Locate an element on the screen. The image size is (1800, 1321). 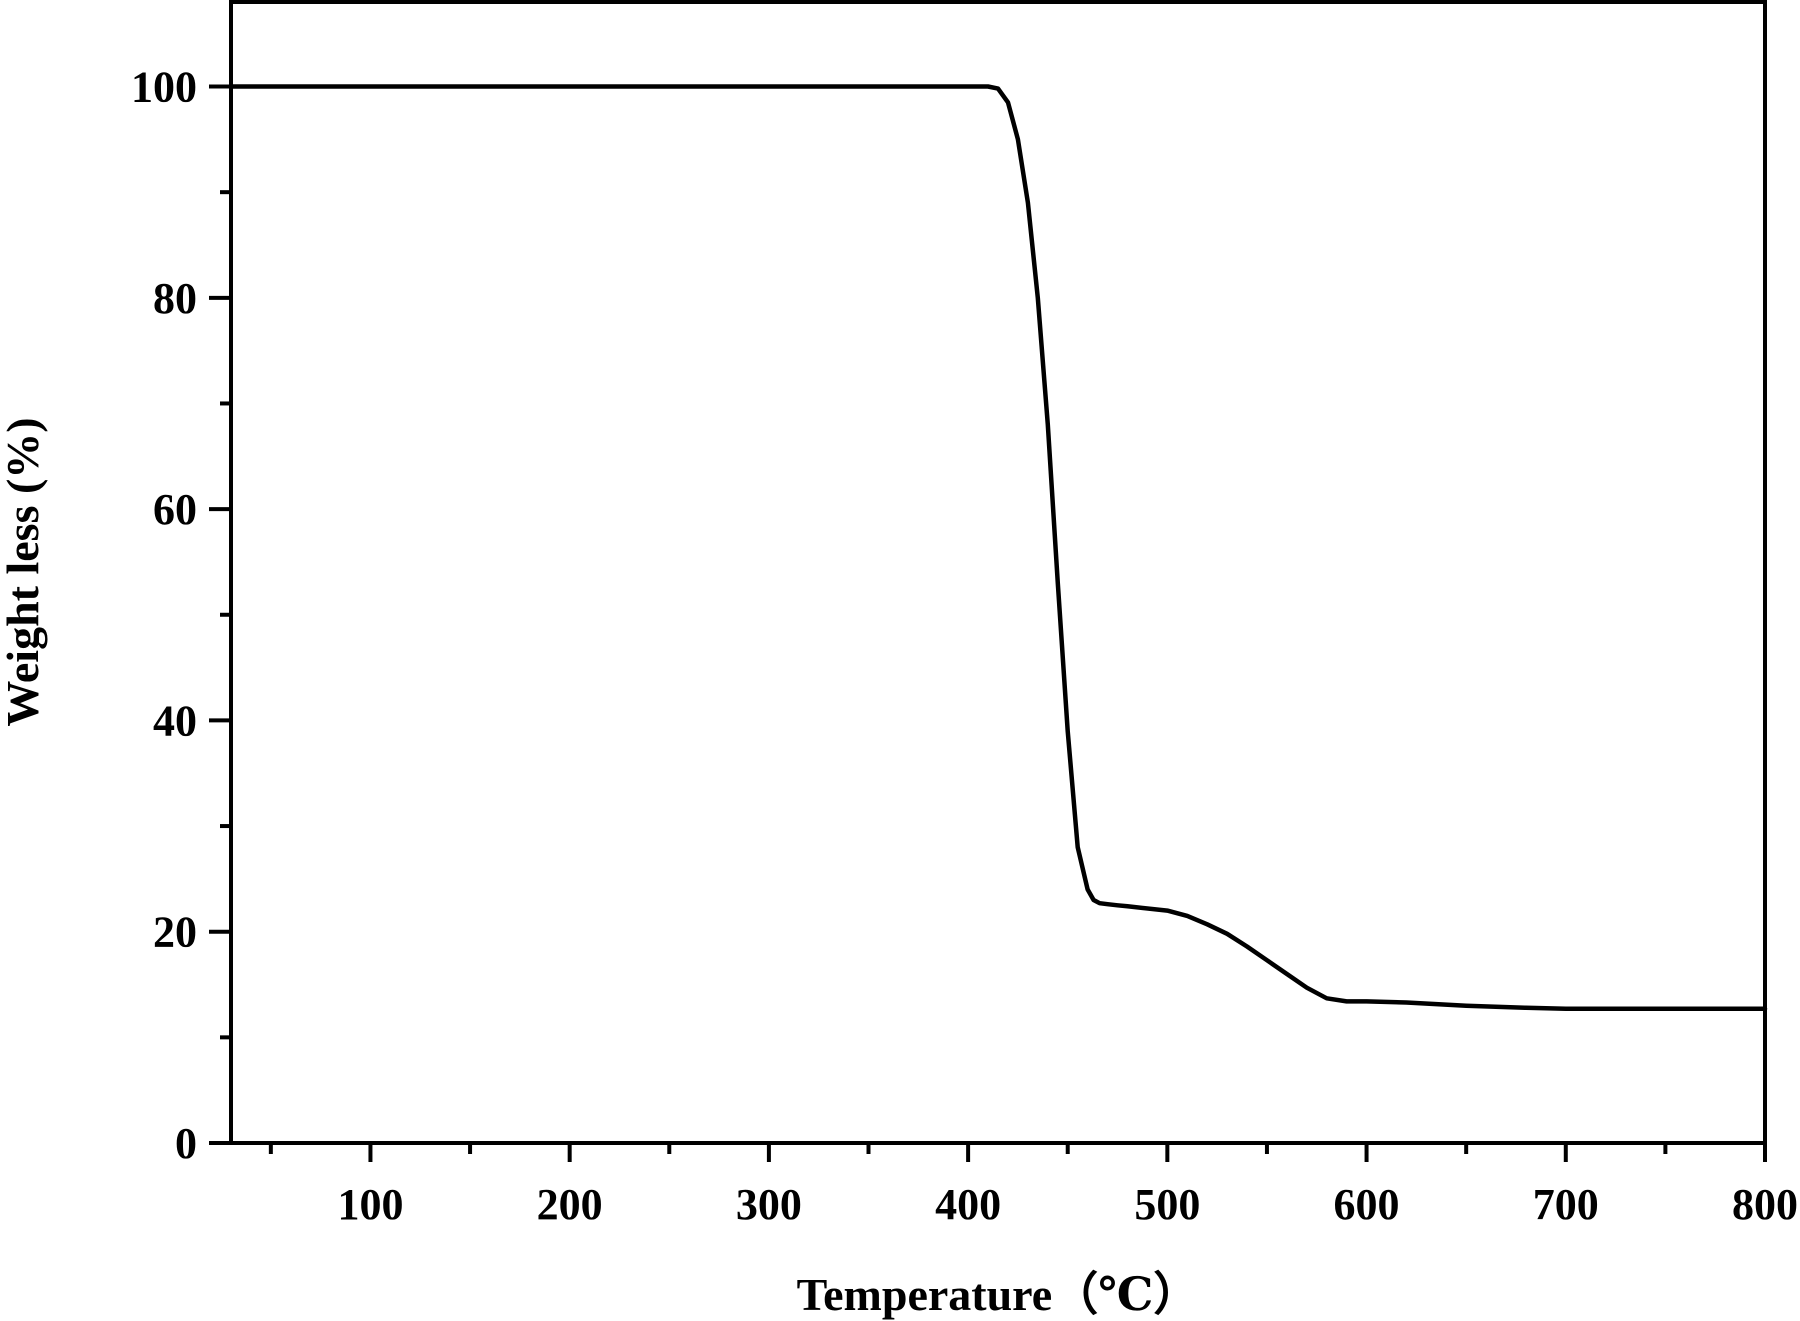
y-tick-label-60: 60 is located at coordinates (175, 509).